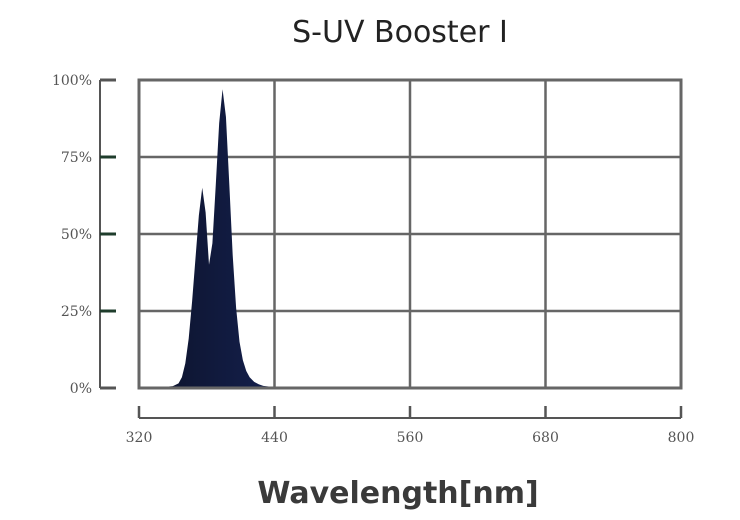  What do you see at coordinates (76, 312) in the screenshot?
I see `y-tick-label: 25%` at bounding box center [76, 312].